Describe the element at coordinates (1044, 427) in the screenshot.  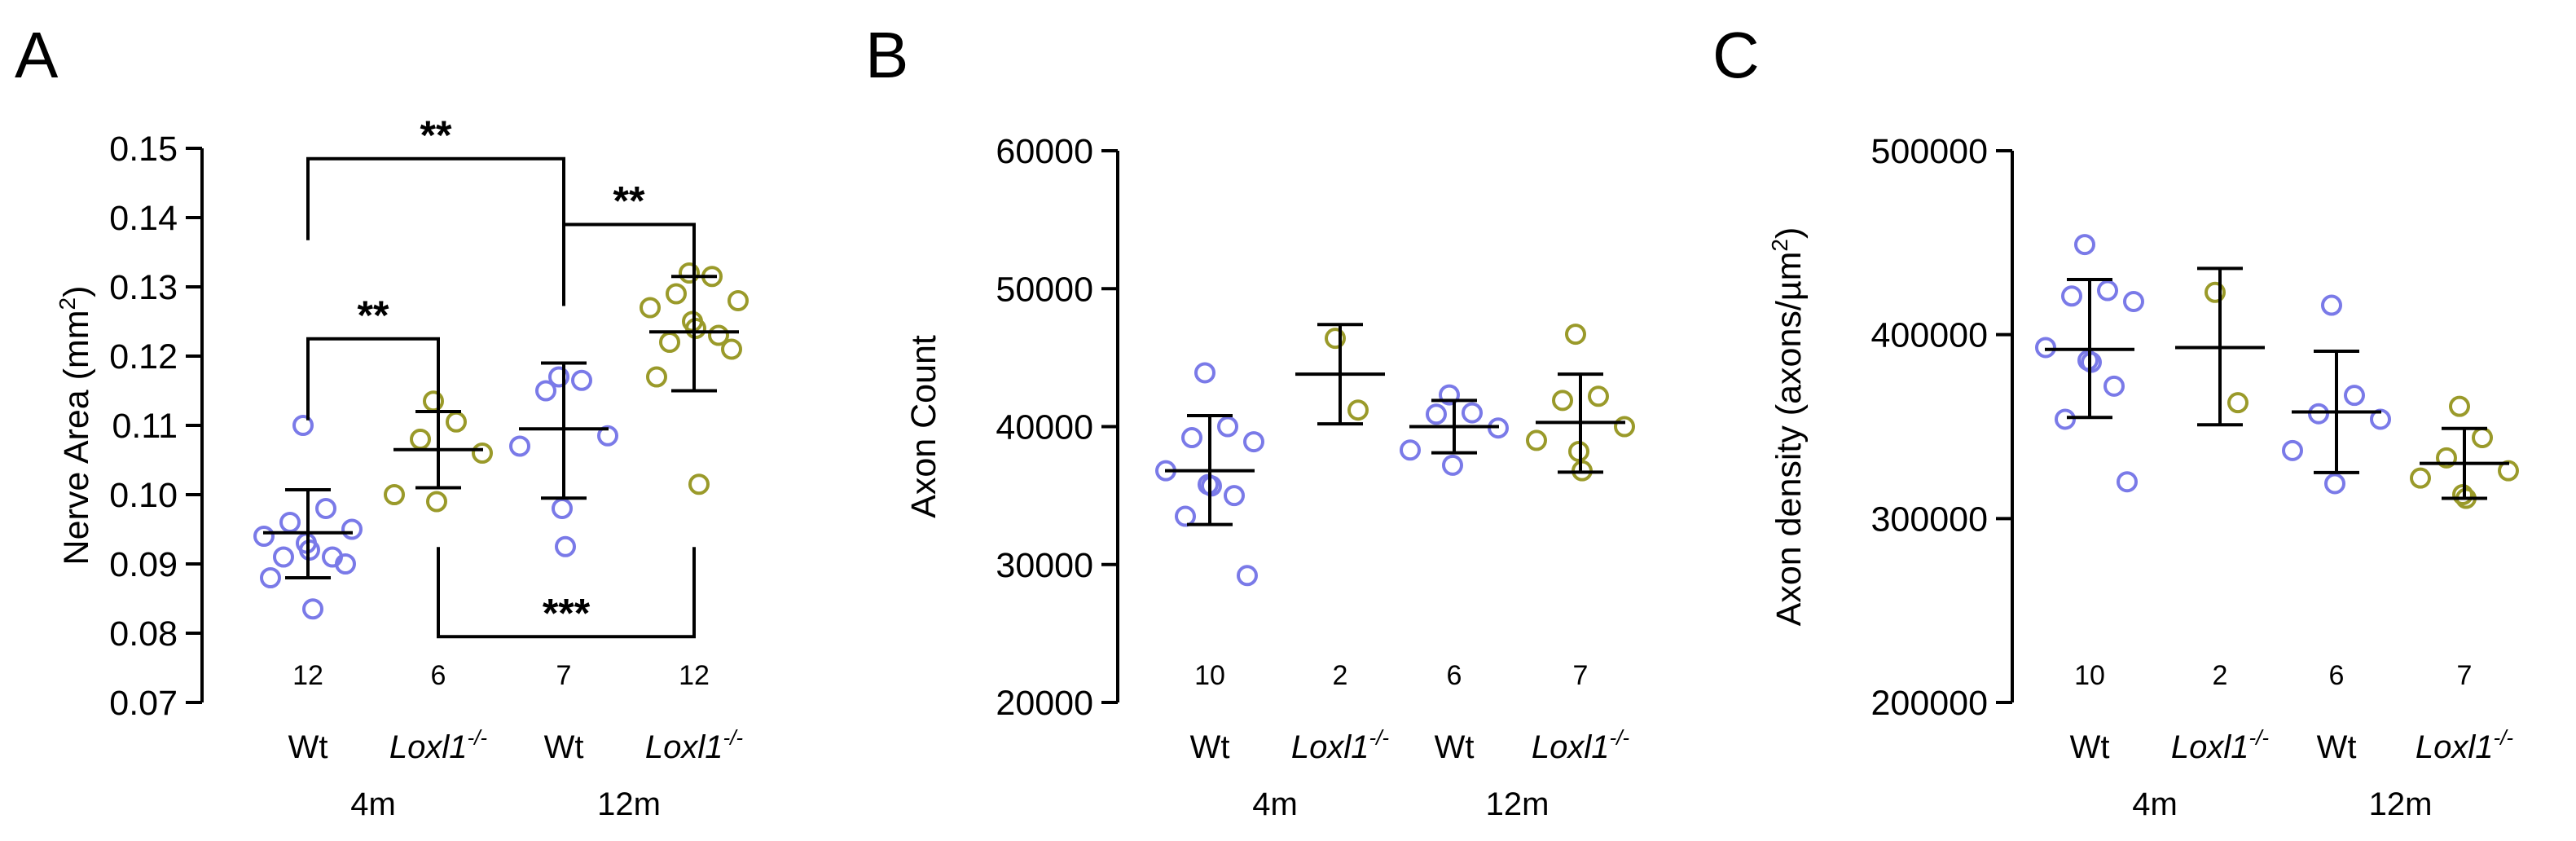
I see `y-tick-label: 40000` at that location.